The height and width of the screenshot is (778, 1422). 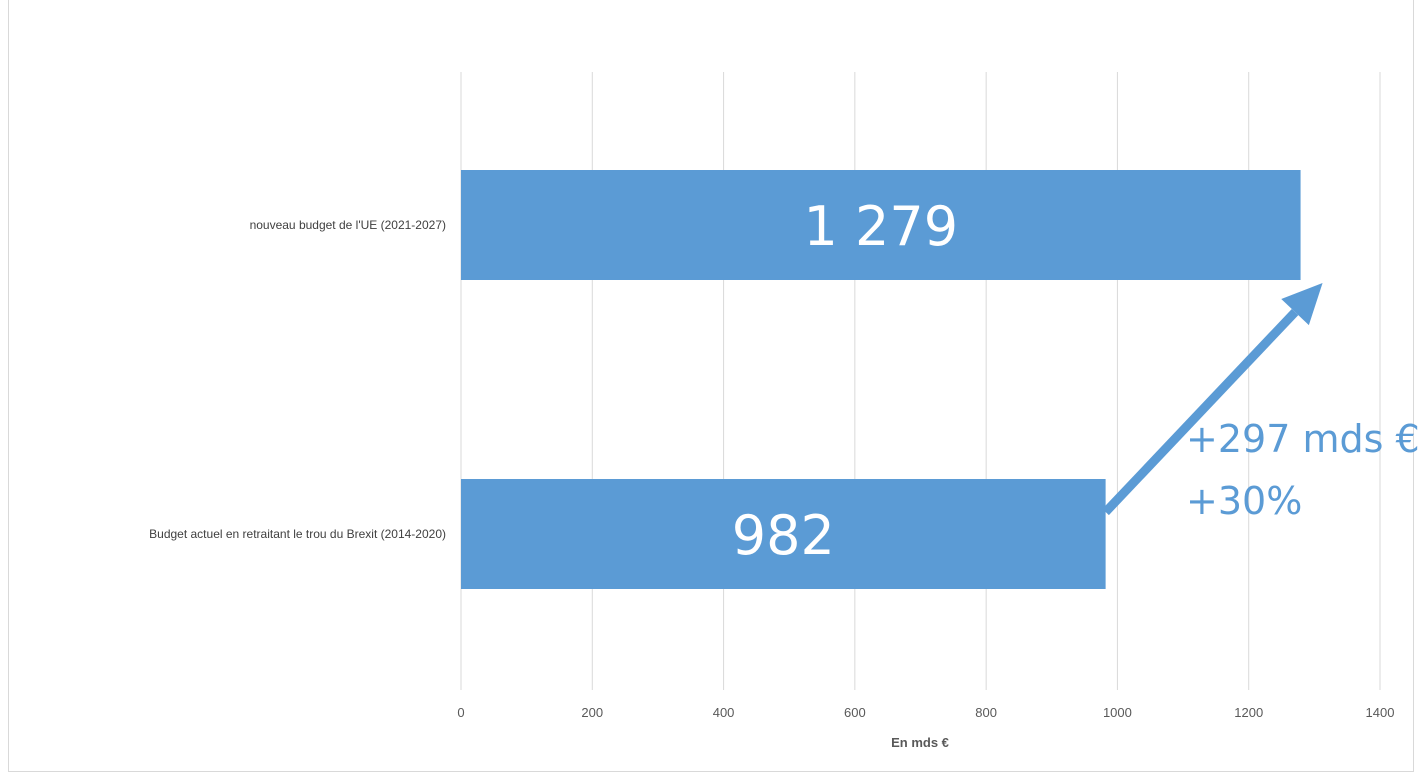 What do you see at coordinates (986, 712) in the screenshot?
I see `x-tick-label-800: 800` at bounding box center [986, 712].